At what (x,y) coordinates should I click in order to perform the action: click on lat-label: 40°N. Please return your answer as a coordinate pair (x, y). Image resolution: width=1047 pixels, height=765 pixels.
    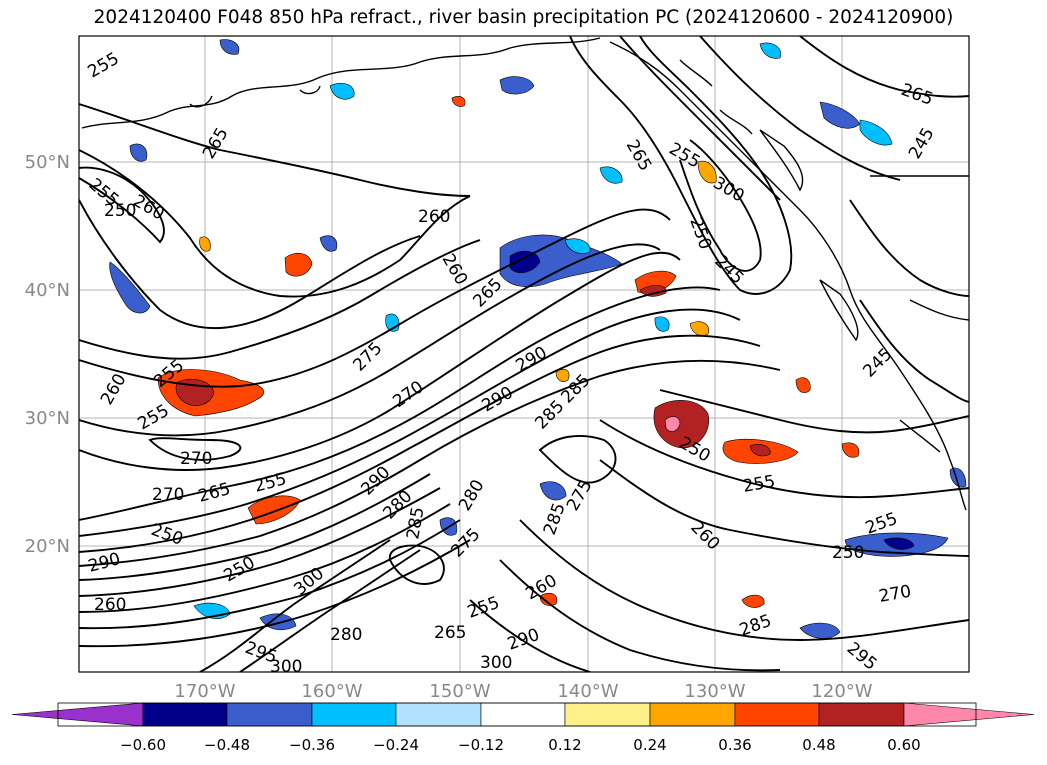
    Looking at the image, I should click on (47, 290).